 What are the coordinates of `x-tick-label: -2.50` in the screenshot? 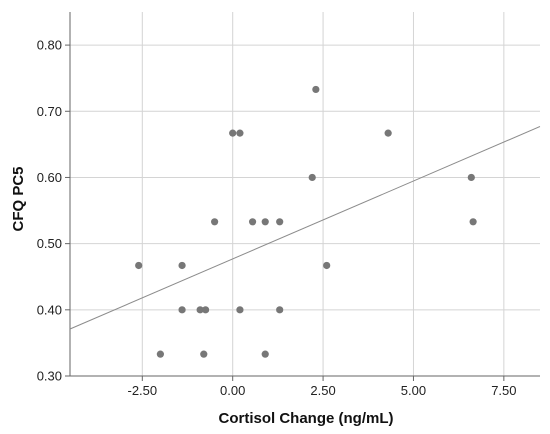 It's located at (142, 390).